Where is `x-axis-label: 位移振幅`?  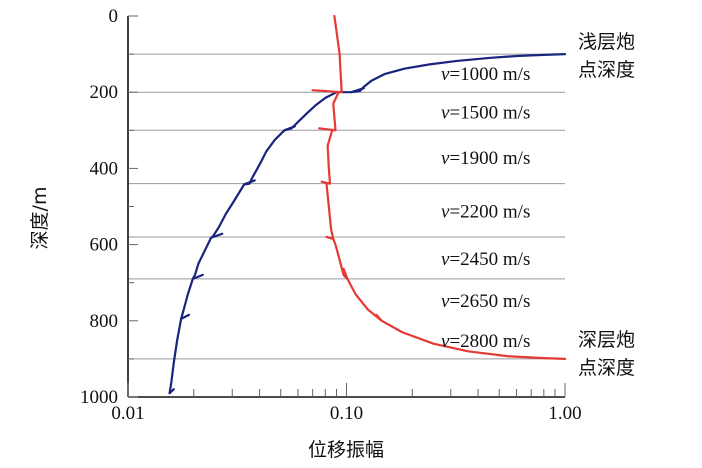 x-axis-label: 位移振幅 is located at coordinates (346, 450).